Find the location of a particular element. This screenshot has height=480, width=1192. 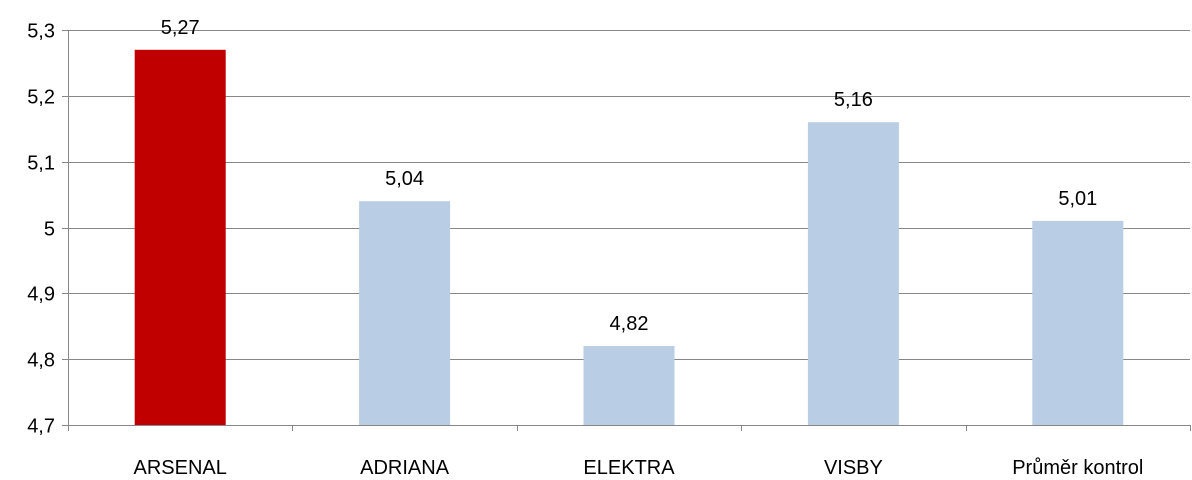

y-tick-label: 5,1 is located at coordinates (41, 164).